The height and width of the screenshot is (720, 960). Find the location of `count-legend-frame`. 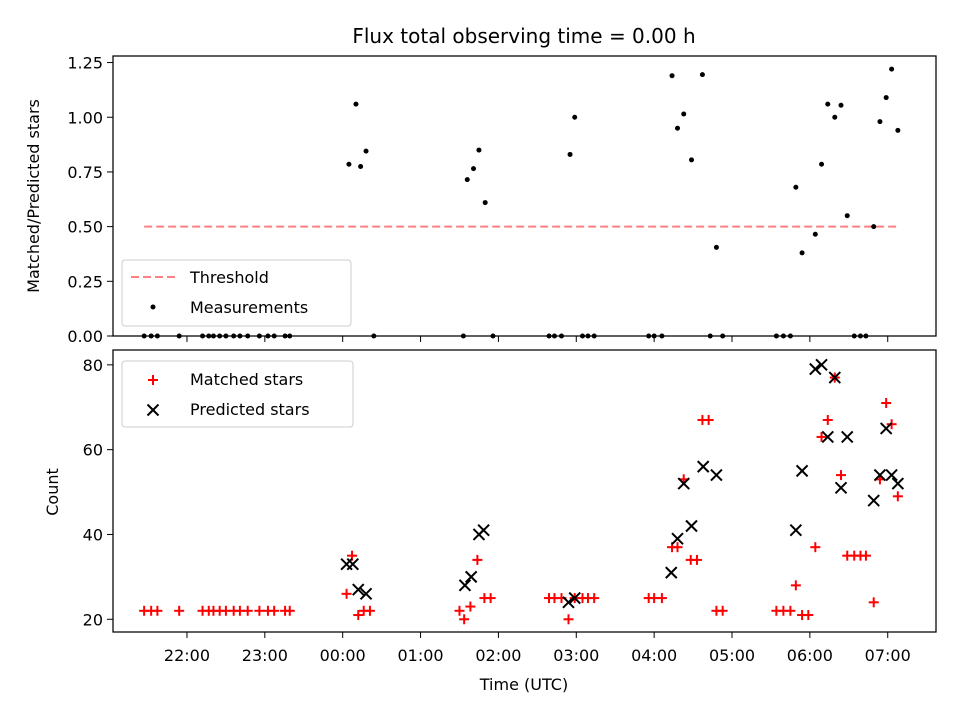

count-legend-frame is located at coordinates (237, 394).